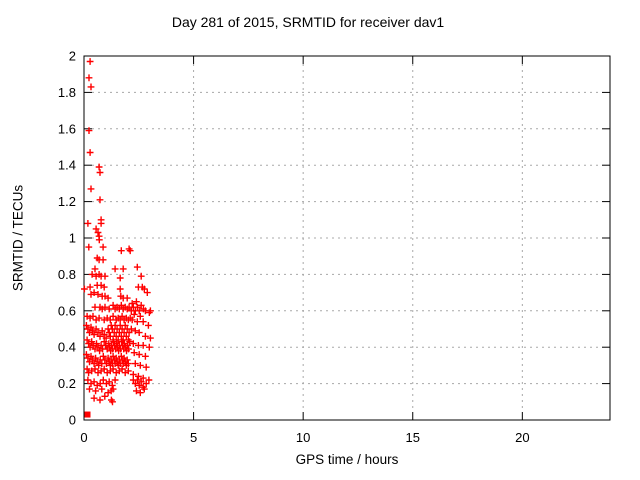 The image size is (640, 480). Describe the element at coordinates (67, 310) in the screenshot. I see `y-tick-label: 0.6` at that location.